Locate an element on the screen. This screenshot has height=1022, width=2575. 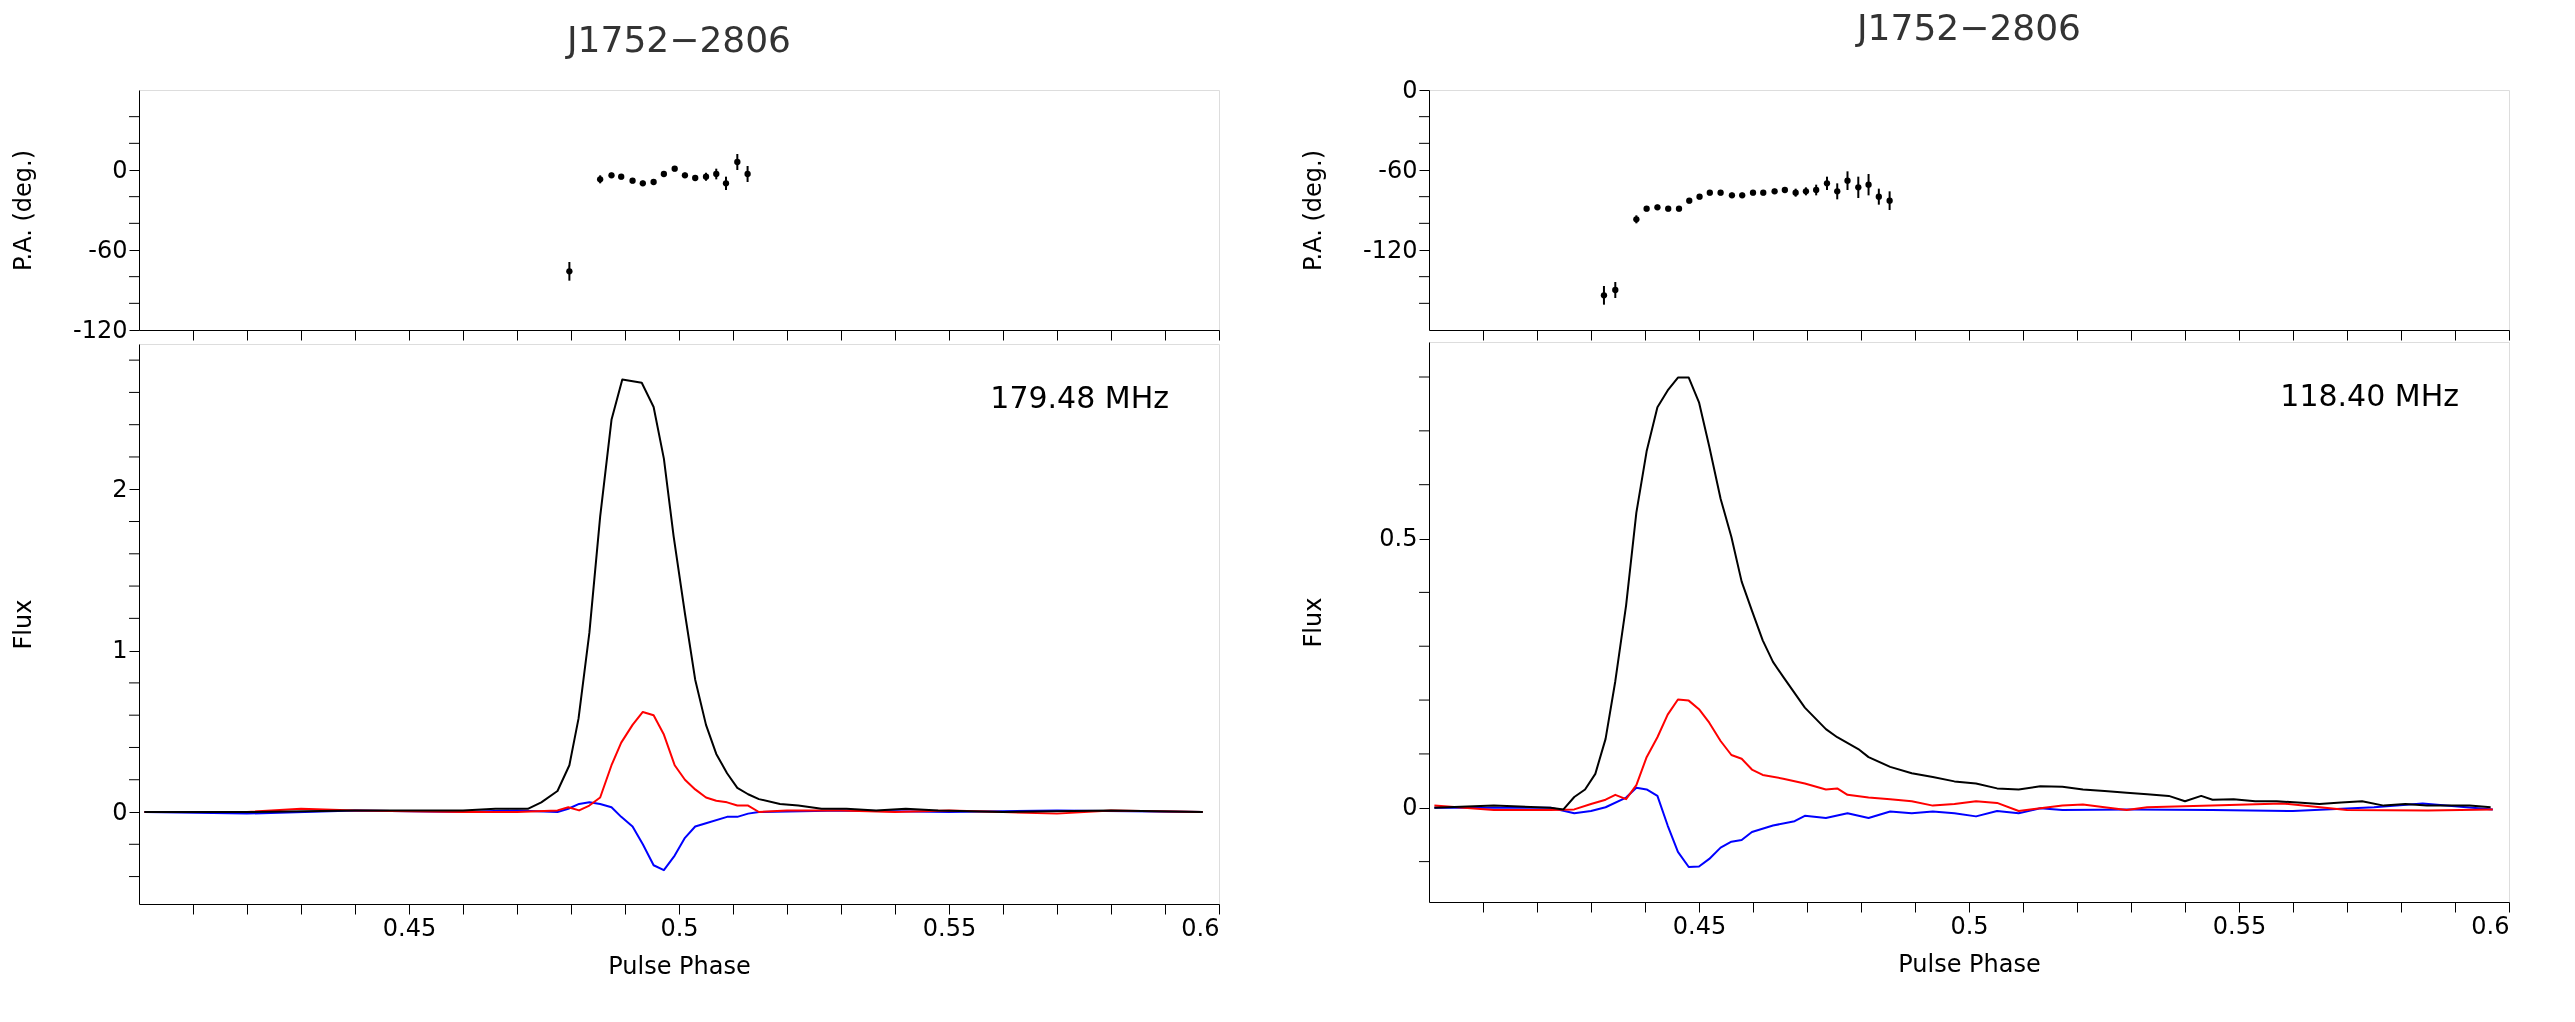
y-tick-label: 1 is located at coordinates (120, 650).